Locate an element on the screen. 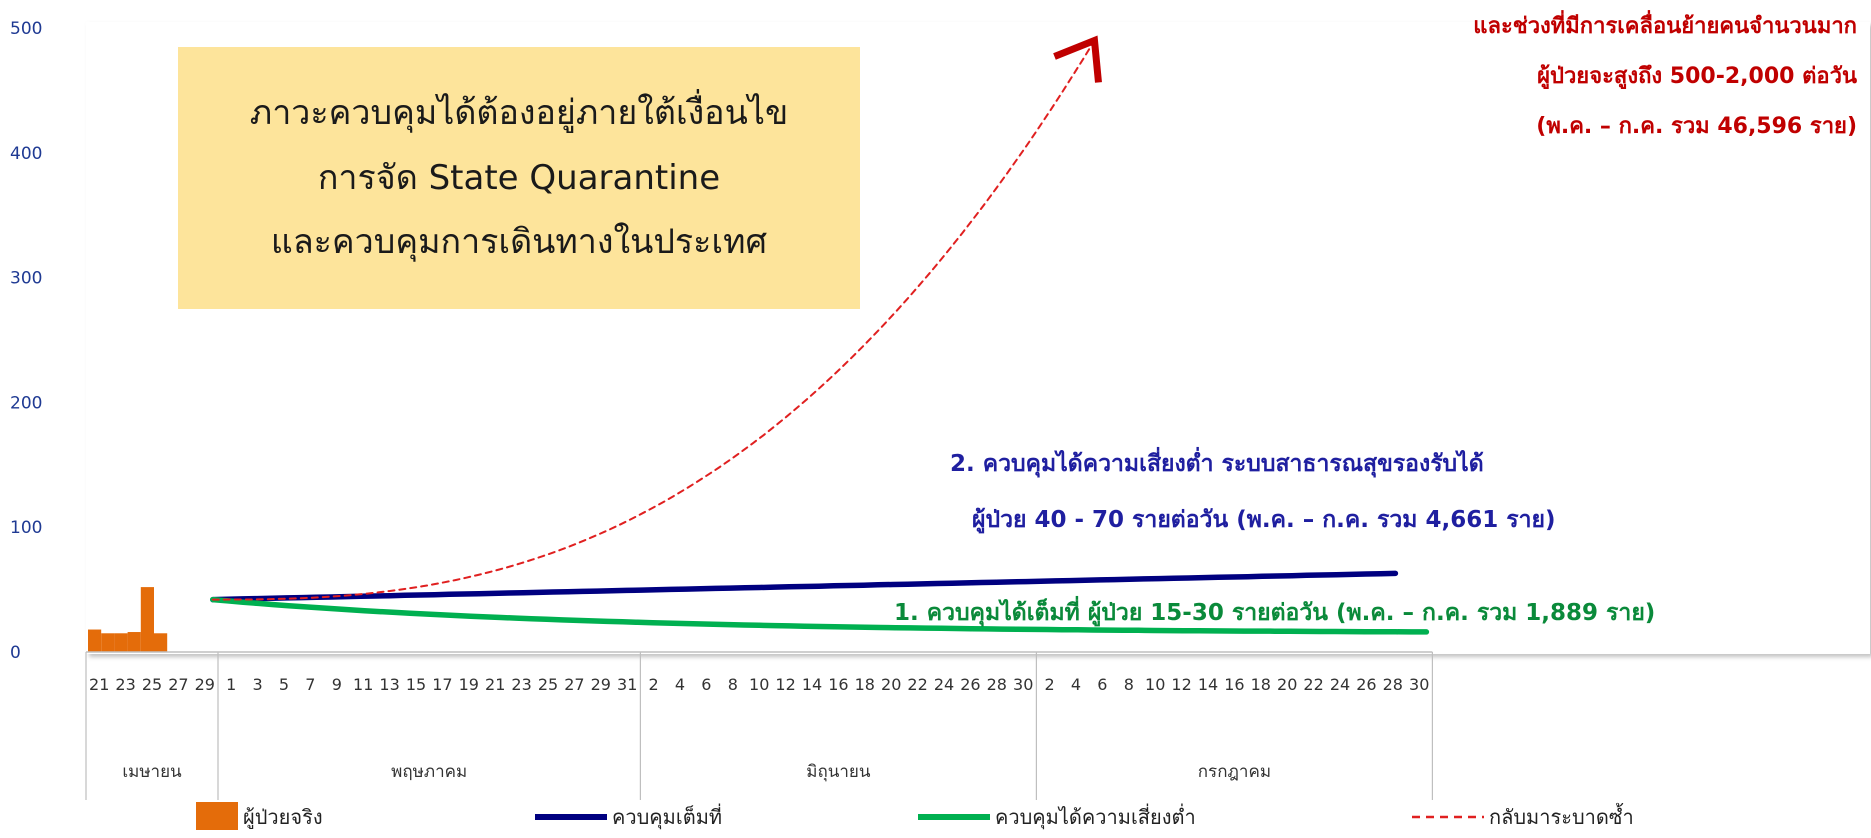 The height and width of the screenshot is (838, 1871). x-tick-label: 1 is located at coordinates (231, 684).